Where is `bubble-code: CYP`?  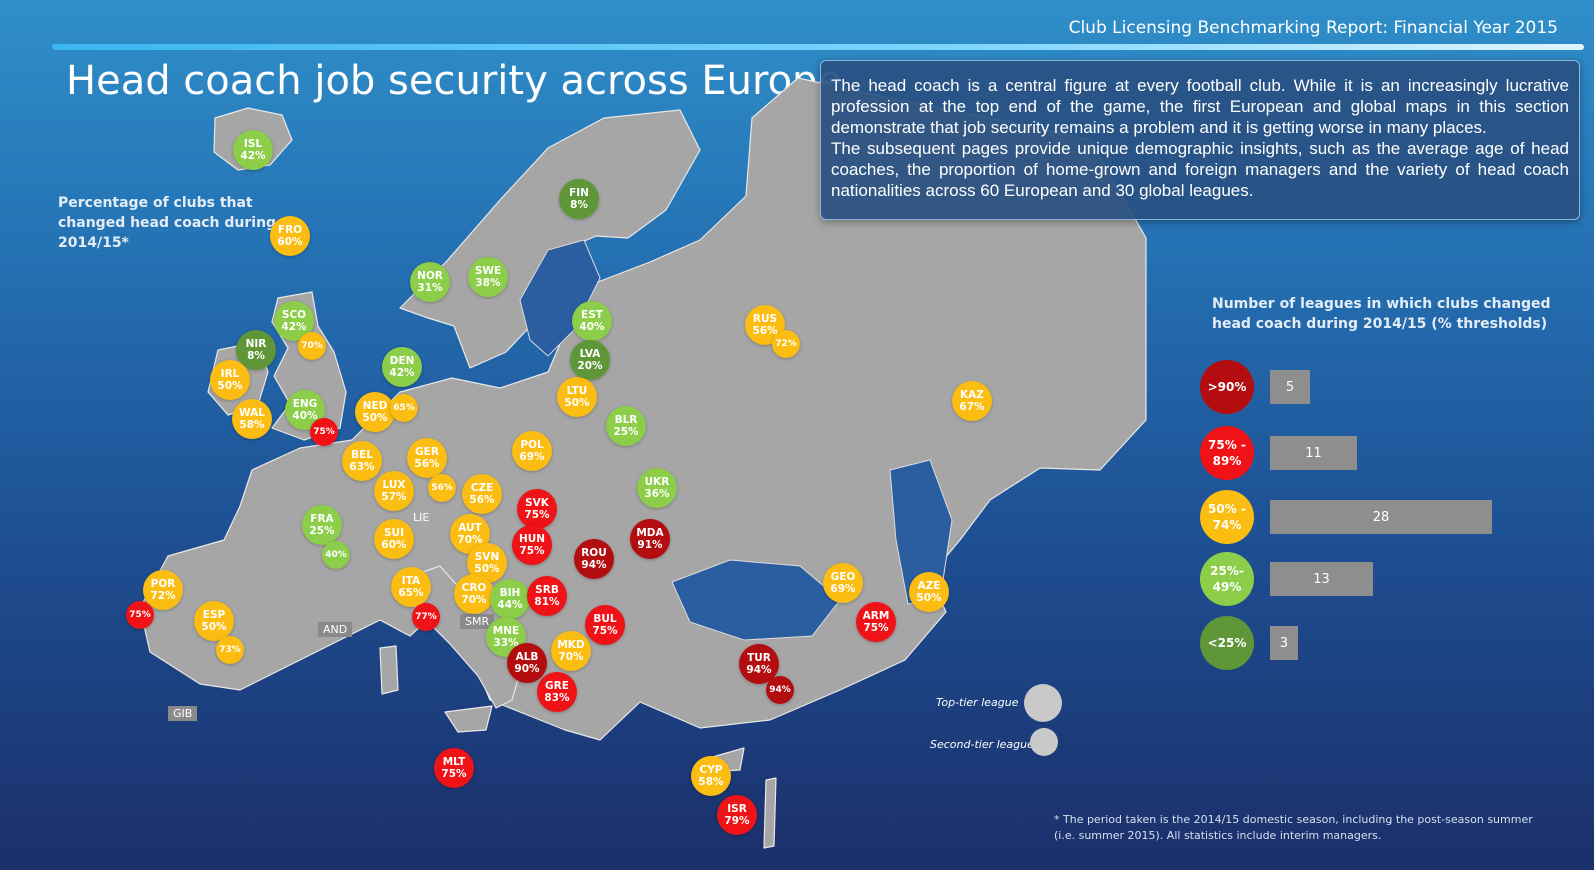
bubble-code: CYP is located at coordinates (711, 769).